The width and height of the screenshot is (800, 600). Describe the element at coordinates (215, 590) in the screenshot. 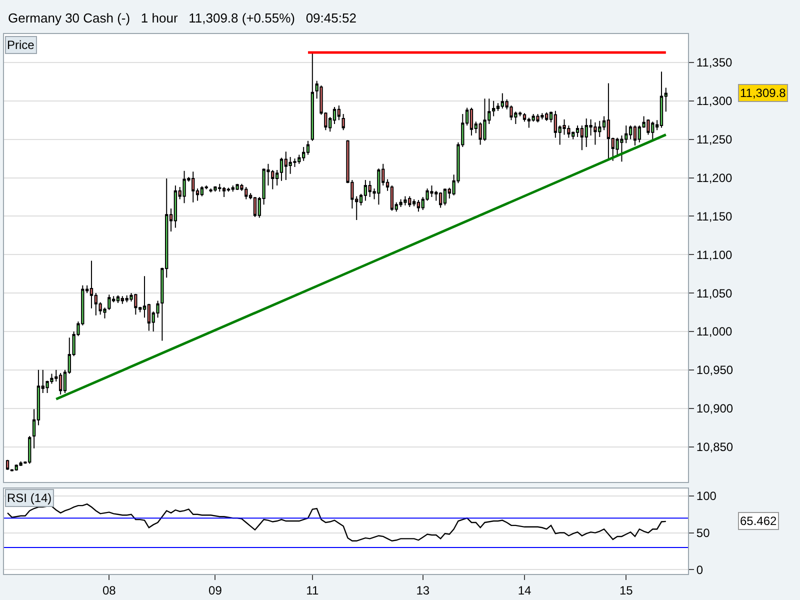

I see `x-tick-label: 09` at that location.